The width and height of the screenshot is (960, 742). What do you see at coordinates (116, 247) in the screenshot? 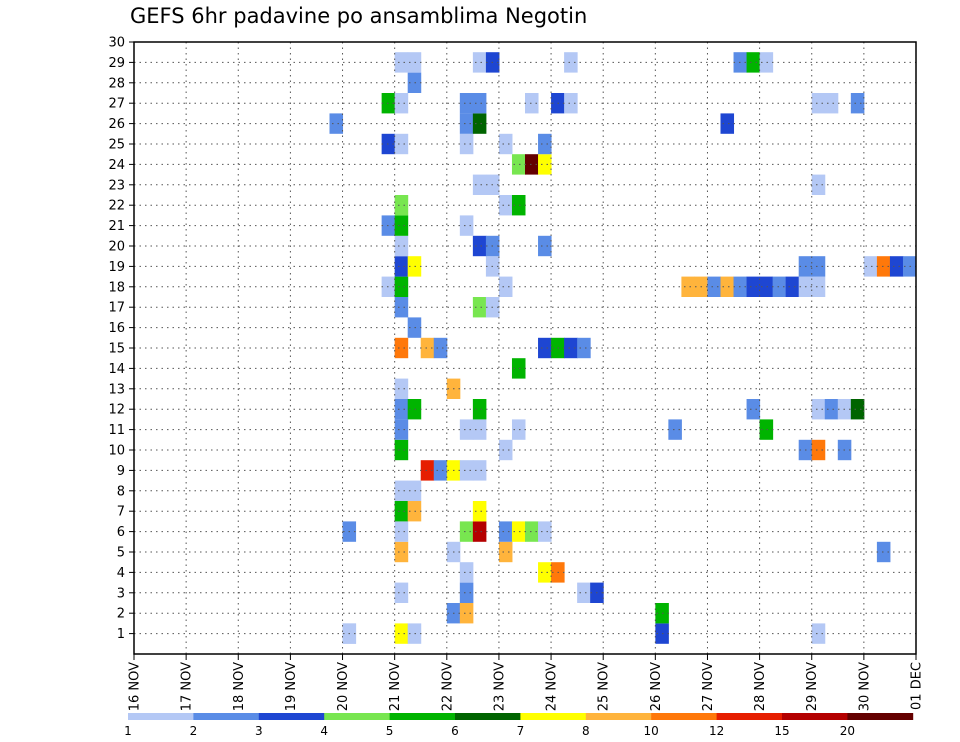
I see `y-tick-label: 20` at bounding box center [116, 247].